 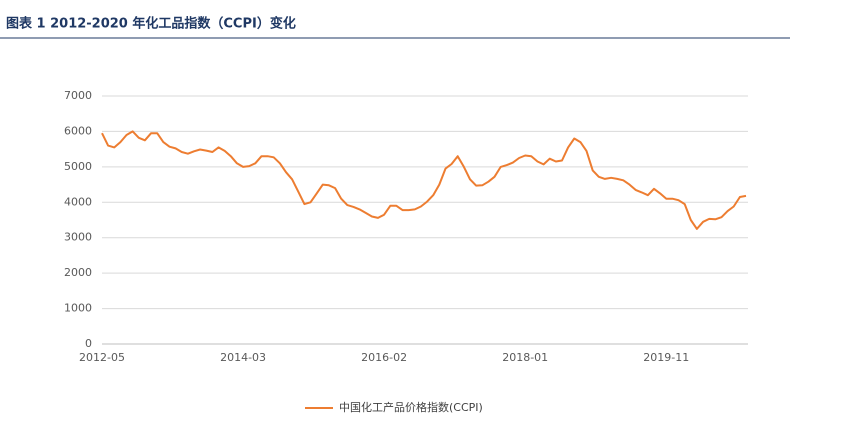 What do you see at coordinates (78, 237) in the screenshot?
I see `y-tick-label: 3000` at bounding box center [78, 237].